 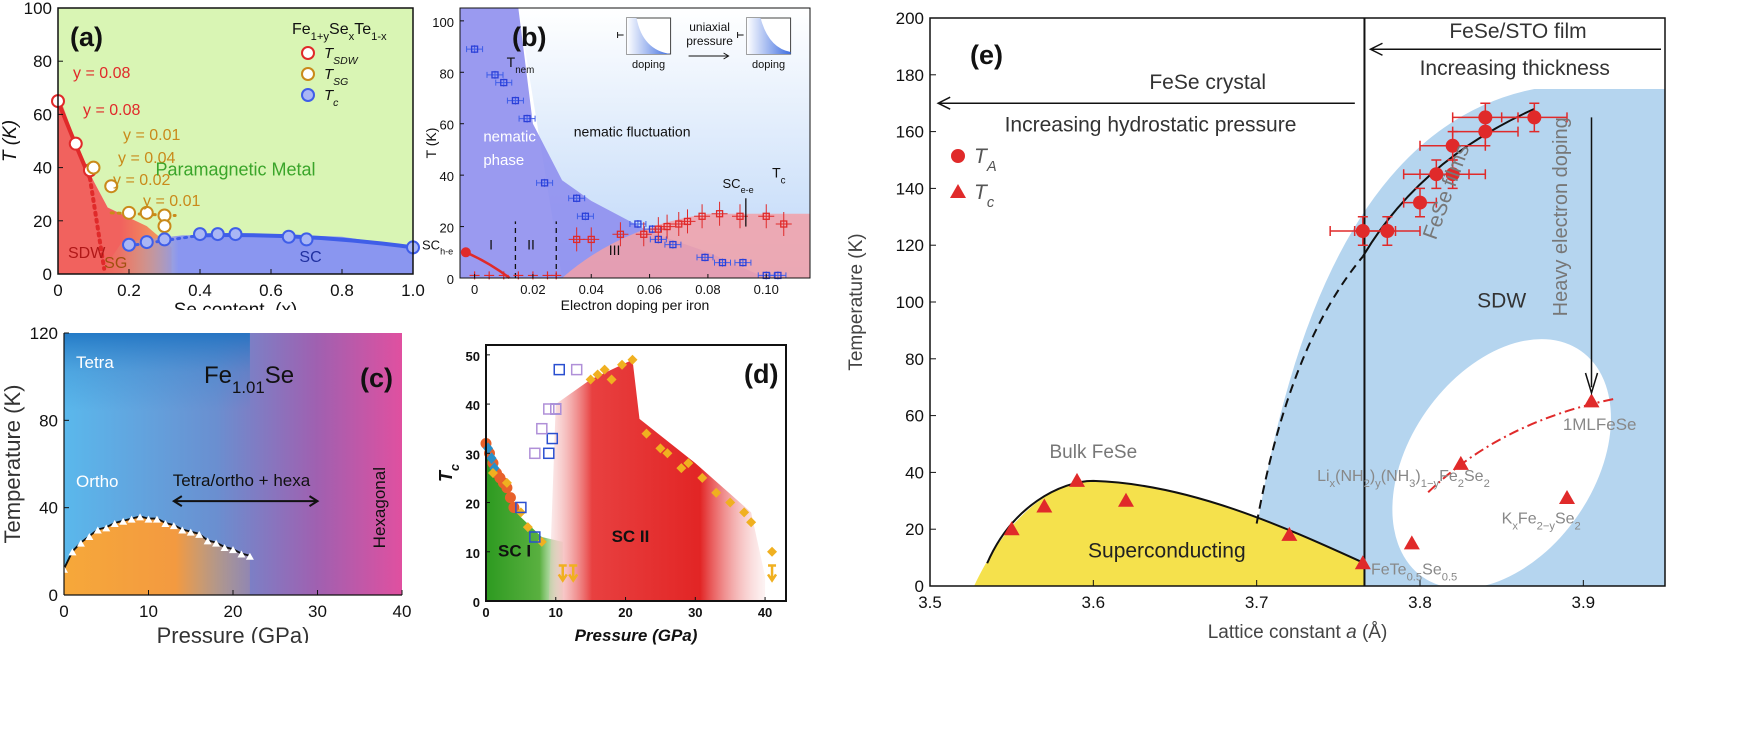 I want to click on x-axis-label: Pressure (GPa), so click(x=233, y=633).